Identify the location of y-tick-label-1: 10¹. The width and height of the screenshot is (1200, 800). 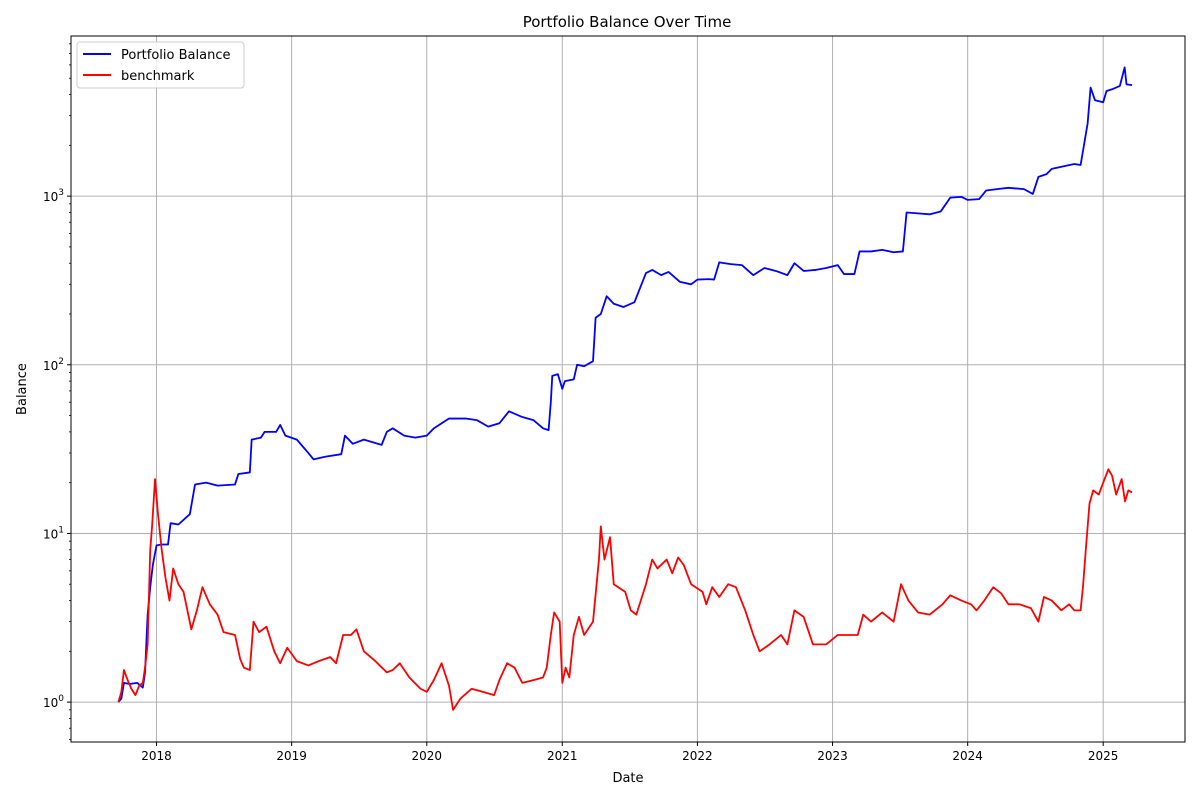
(53, 533).